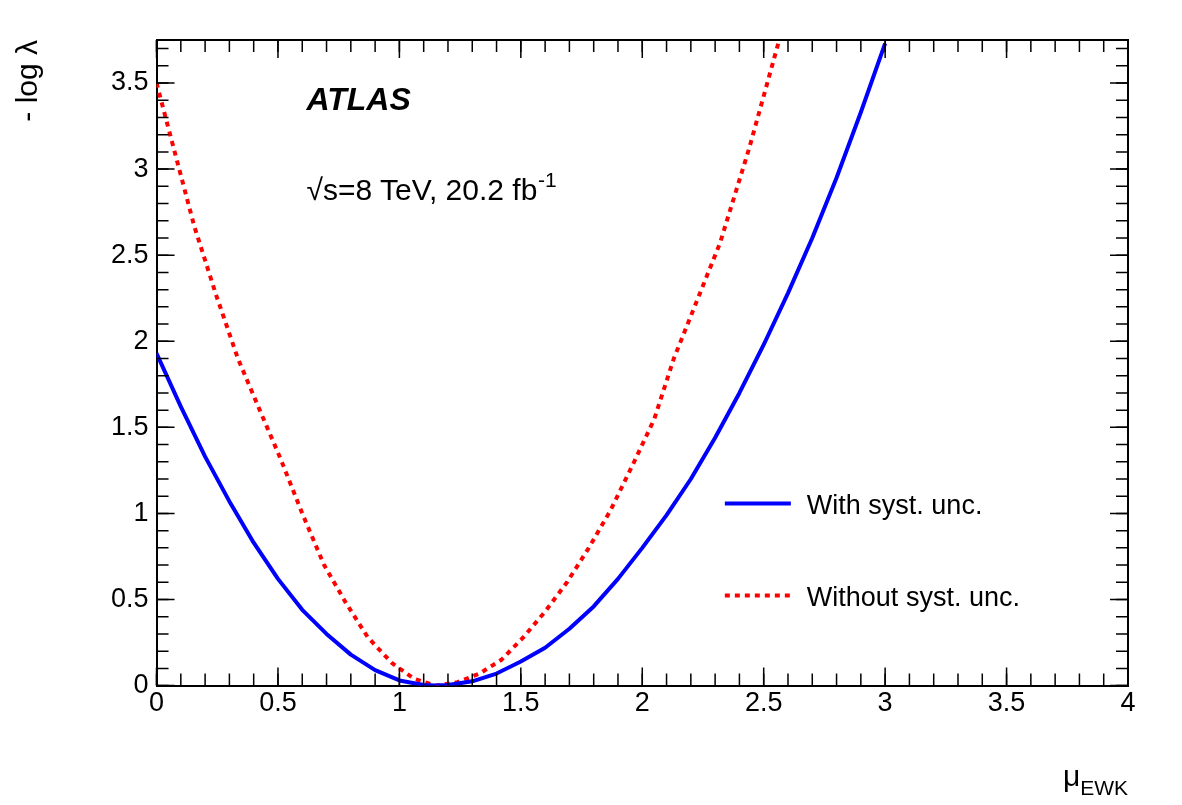 The image size is (1182, 805). Describe the element at coordinates (521, 702) in the screenshot. I see `x-tick-label: 1.5` at that location.